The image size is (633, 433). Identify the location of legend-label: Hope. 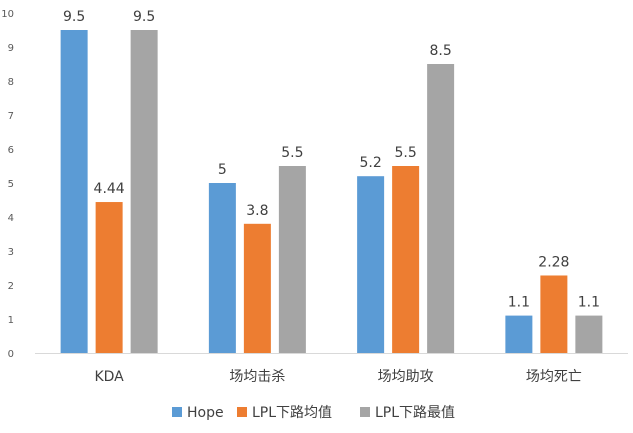
(205, 413).